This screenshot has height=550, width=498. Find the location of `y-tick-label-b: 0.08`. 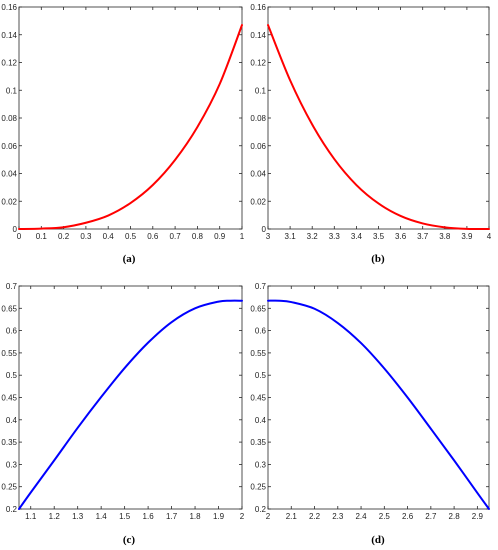

y-tick-label-b: 0.08 is located at coordinates (258, 118).